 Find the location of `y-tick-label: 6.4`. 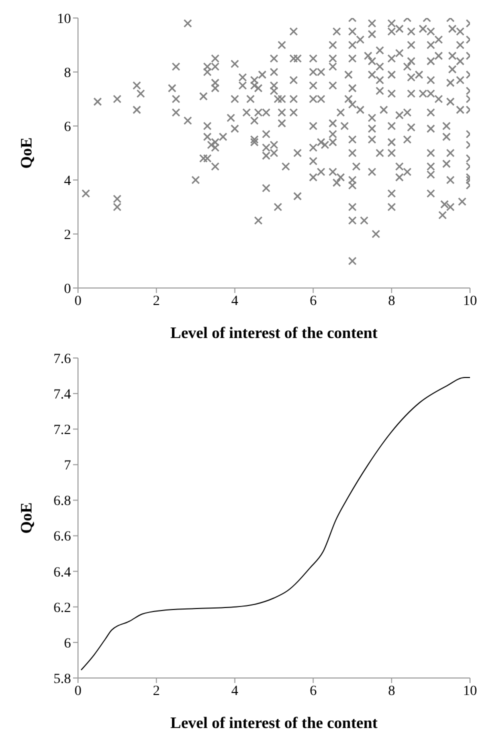

y-tick-label: 6.4 is located at coordinates (62, 572).